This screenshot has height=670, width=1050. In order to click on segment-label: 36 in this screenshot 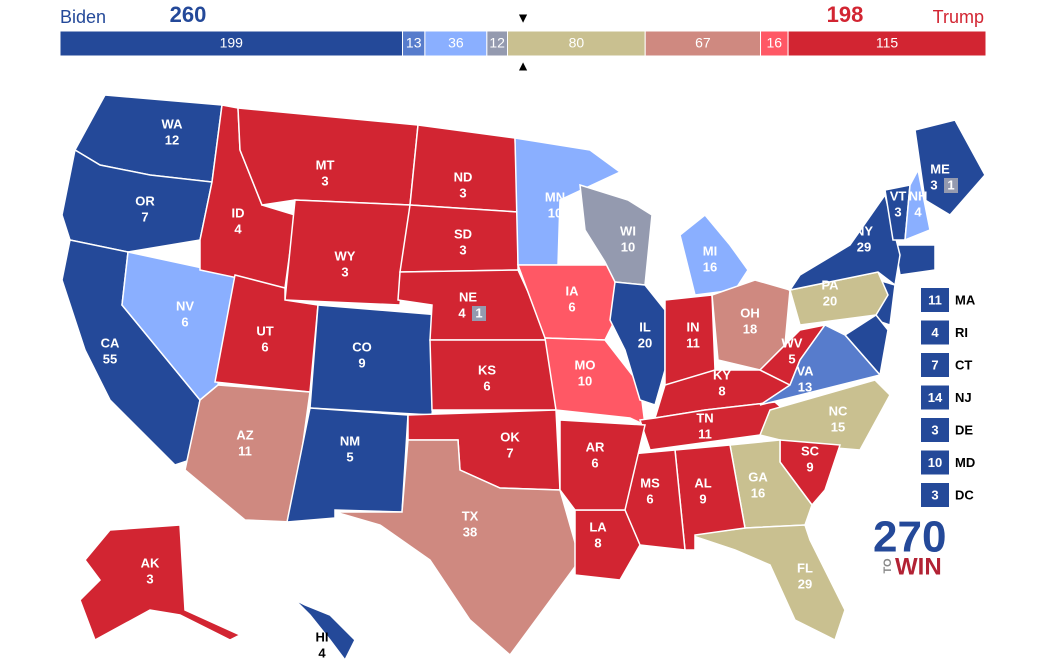, I will do `click(456, 43)`.